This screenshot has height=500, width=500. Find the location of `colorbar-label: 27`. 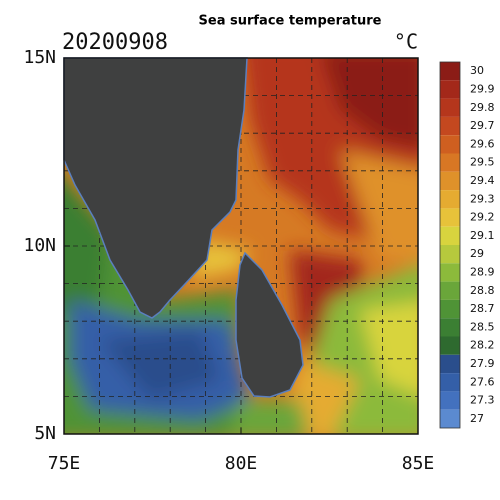

colorbar-label: 27 is located at coordinates (477, 418).